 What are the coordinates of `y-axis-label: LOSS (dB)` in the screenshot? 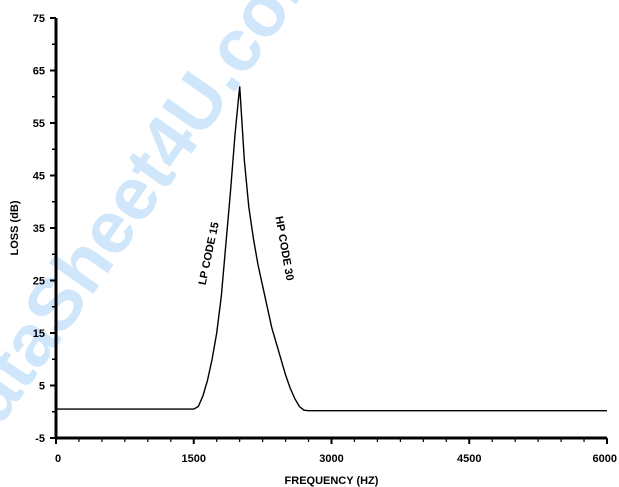 It's located at (15, 227).